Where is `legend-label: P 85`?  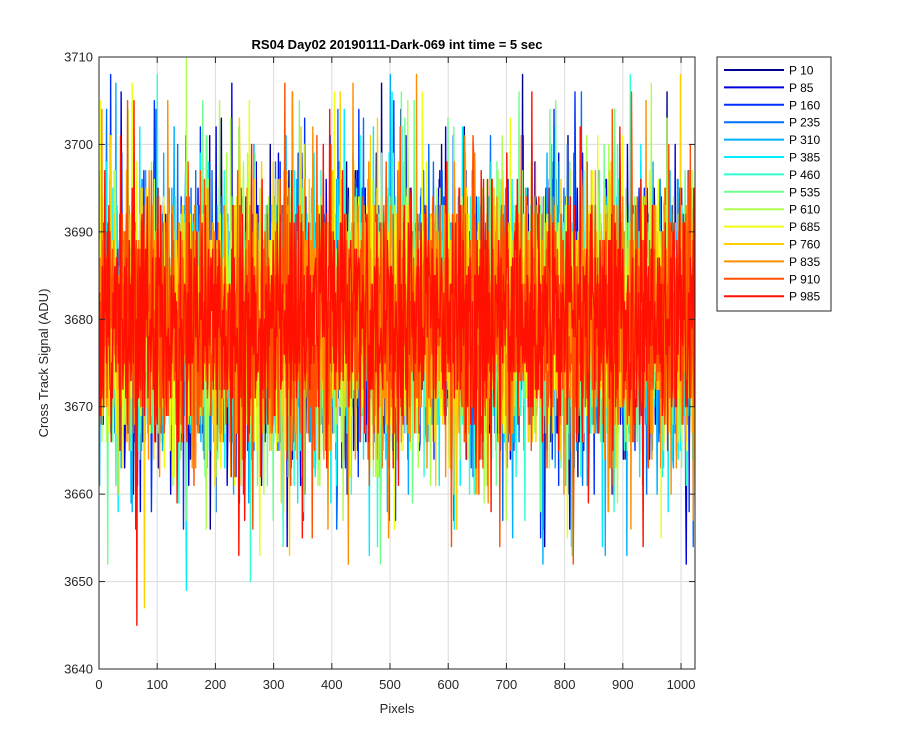
legend-label: P 85 is located at coordinates (801, 88).